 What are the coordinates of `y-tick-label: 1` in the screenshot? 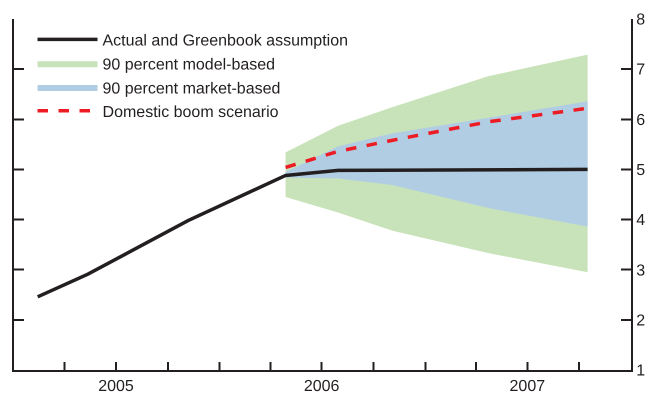 It's located at (641, 371).